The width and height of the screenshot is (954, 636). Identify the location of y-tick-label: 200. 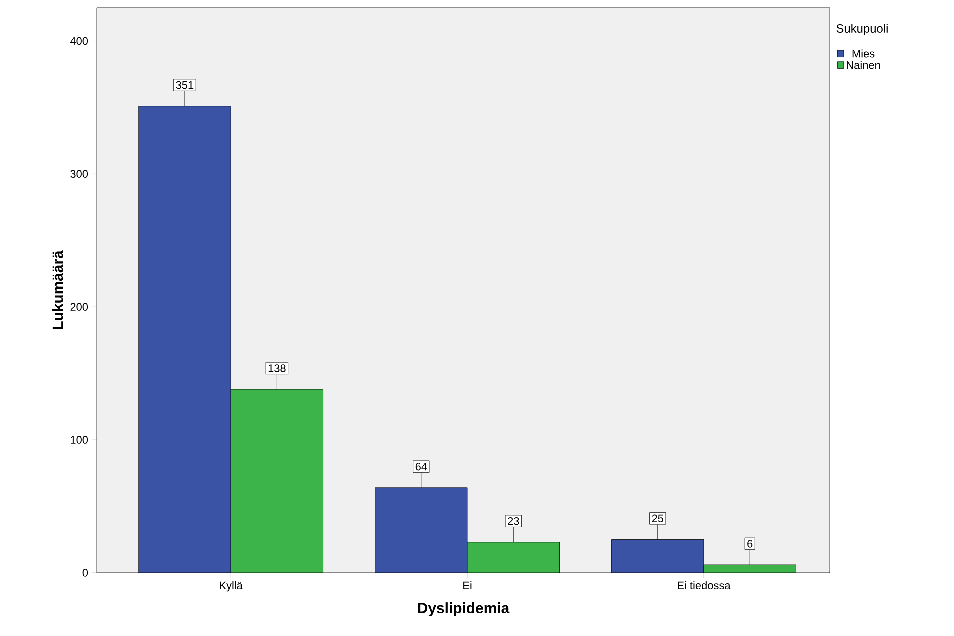
(79, 307).